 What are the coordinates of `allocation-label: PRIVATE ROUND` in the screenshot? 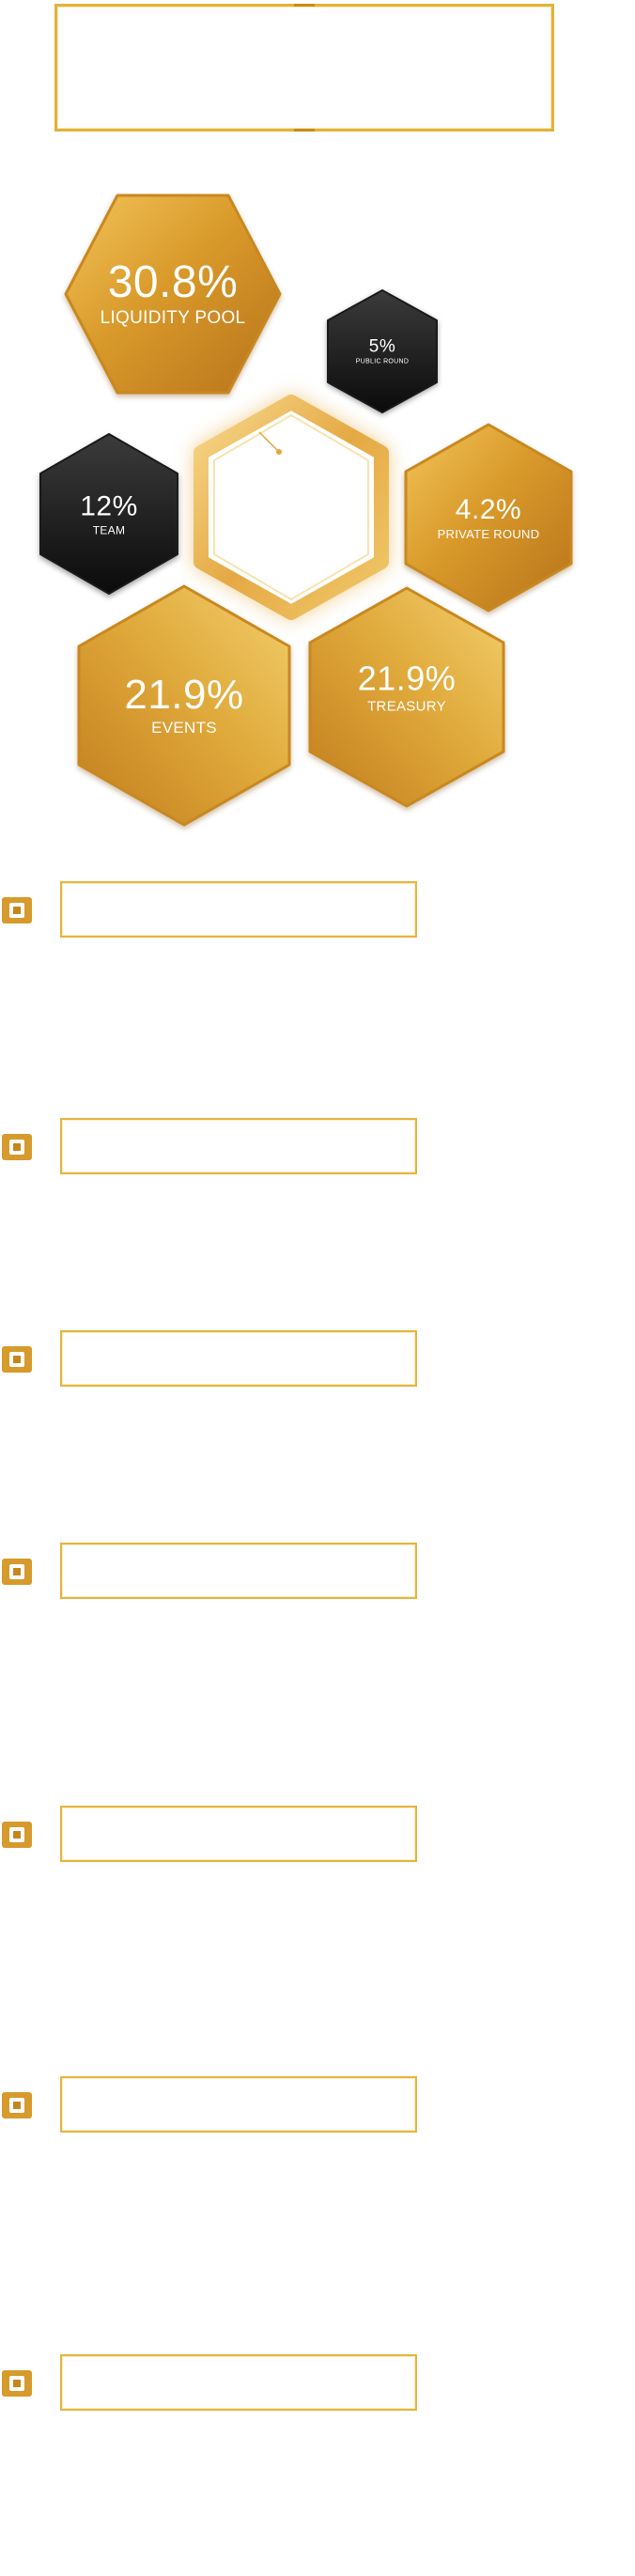 It's located at (488, 534).